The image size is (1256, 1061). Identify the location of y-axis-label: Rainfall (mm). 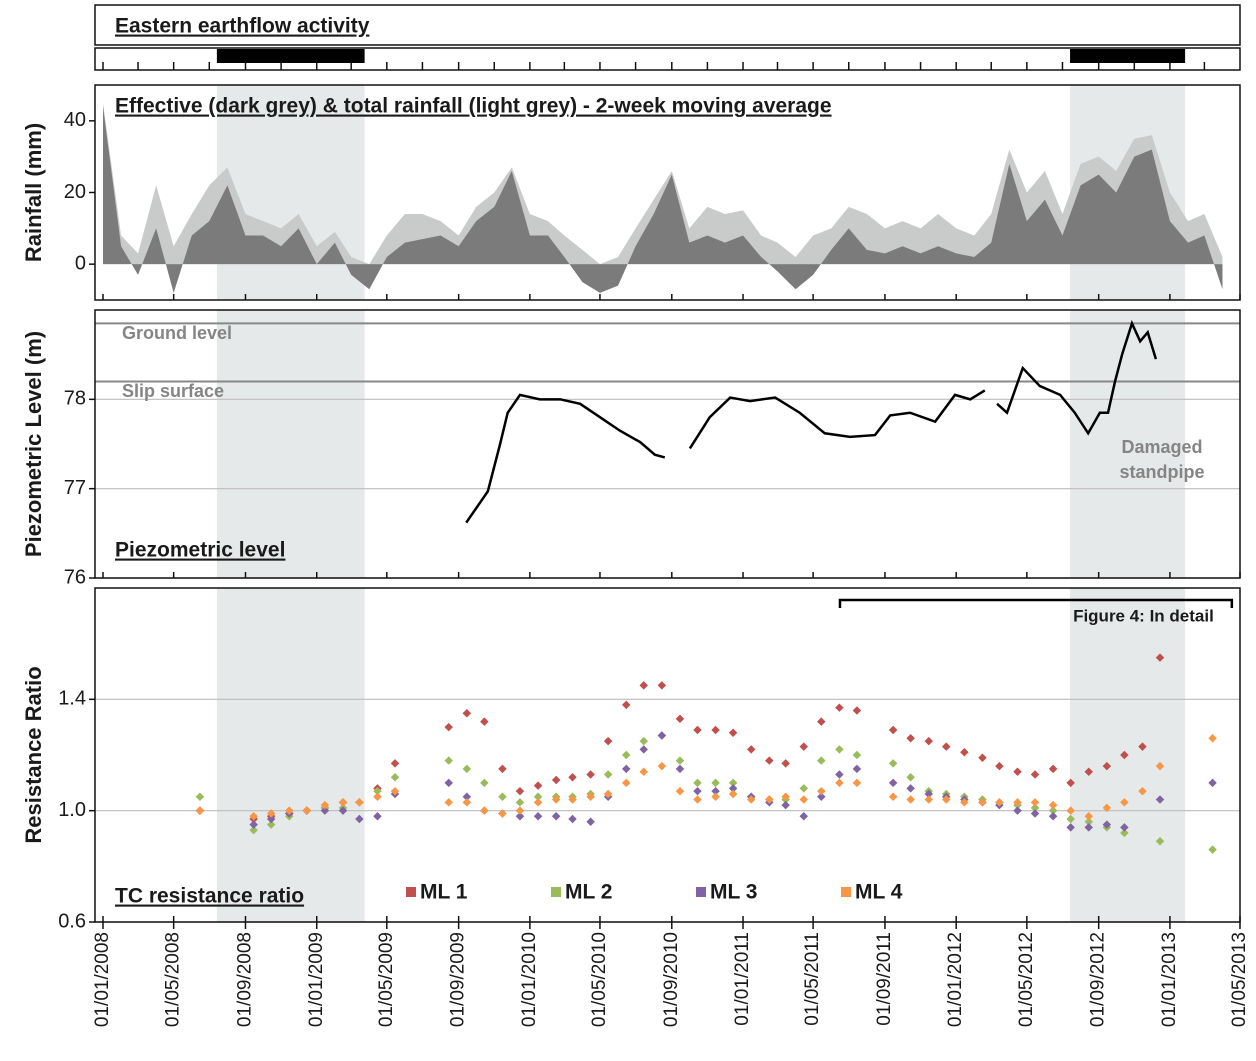
(33, 192).